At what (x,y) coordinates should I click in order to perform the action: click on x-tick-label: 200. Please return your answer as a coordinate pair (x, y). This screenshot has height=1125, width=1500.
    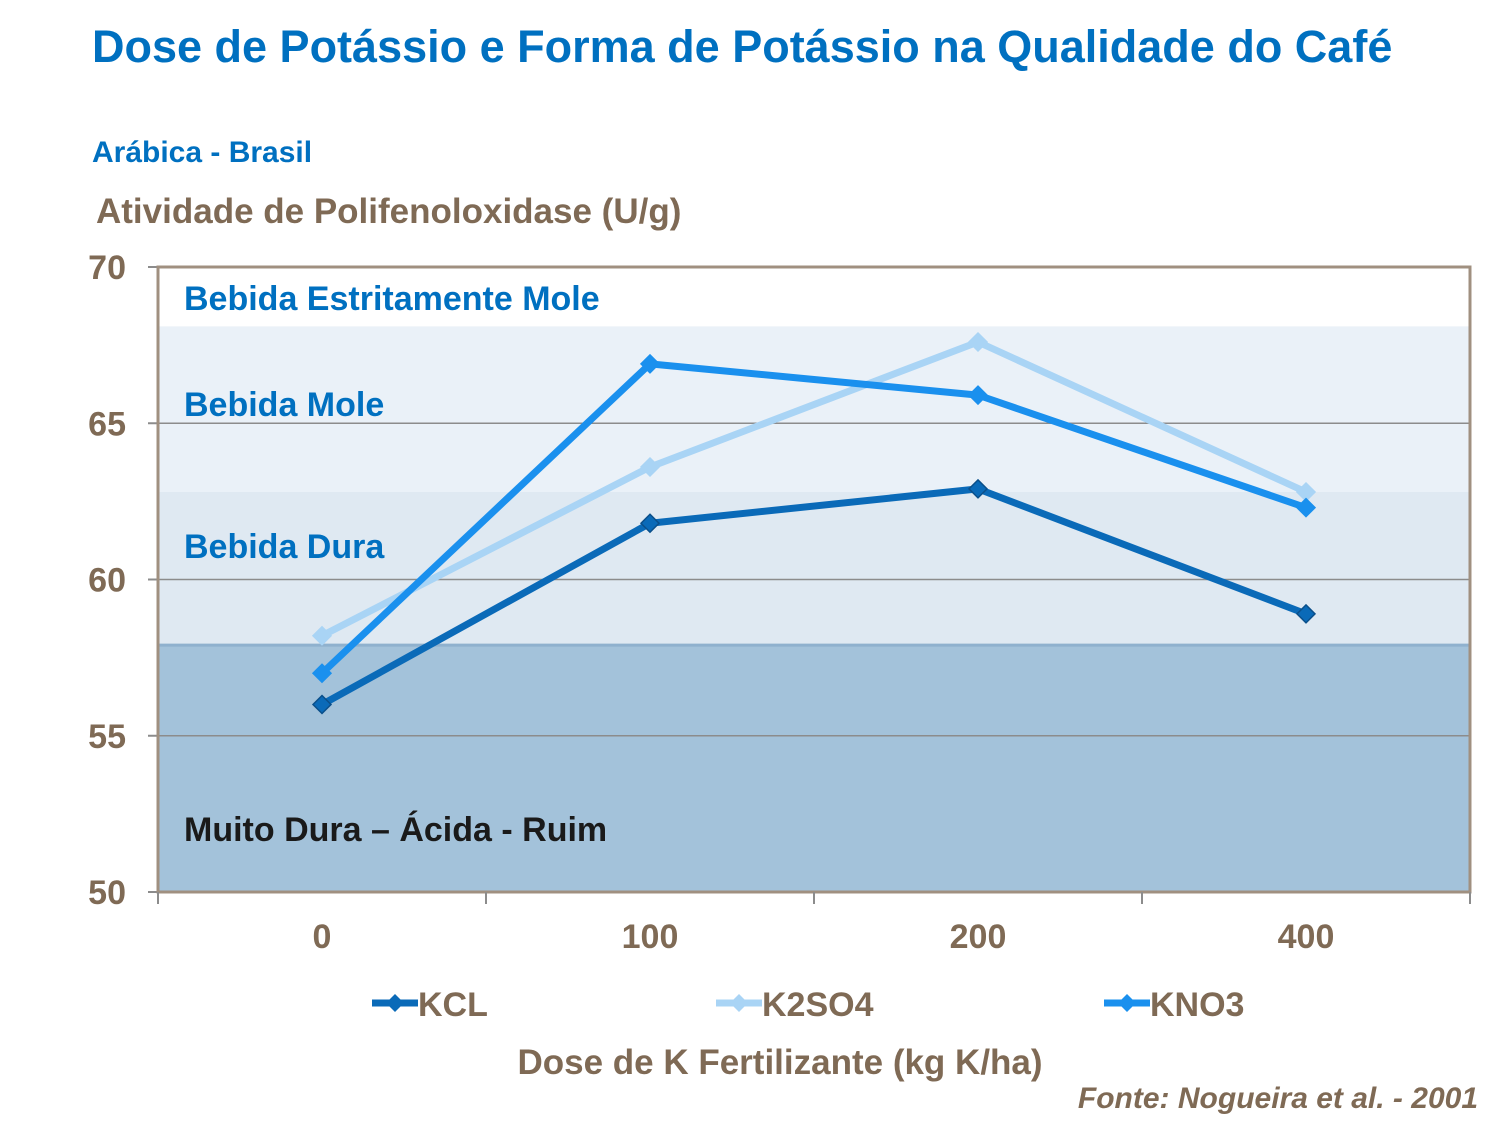
    Looking at the image, I should click on (978, 937).